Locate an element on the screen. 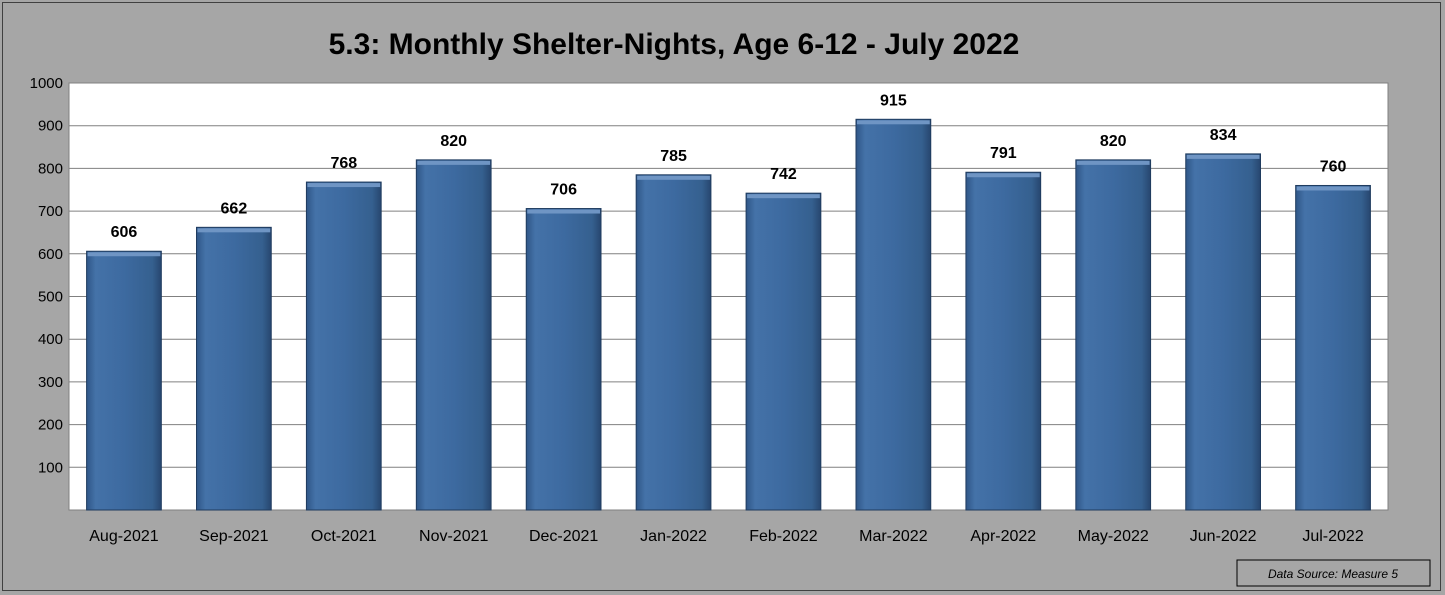 Image resolution: width=1445 pixels, height=595 pixels. x-tick-label: Jul-2022 is located at coordinates (1332, 536).